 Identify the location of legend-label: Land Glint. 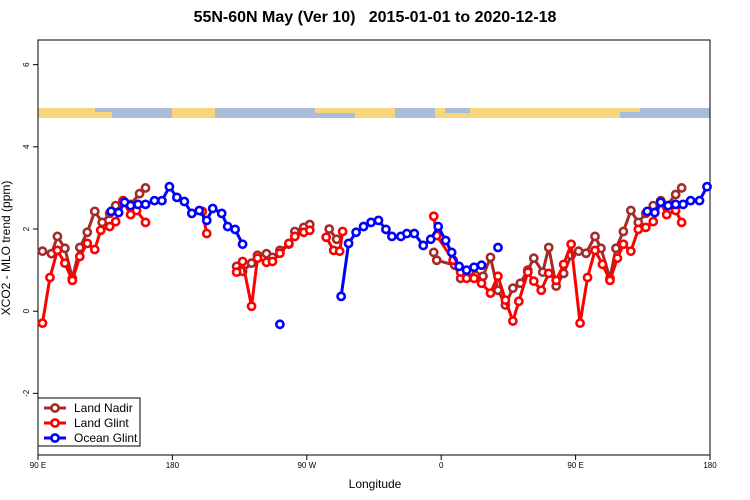
(101, 423).